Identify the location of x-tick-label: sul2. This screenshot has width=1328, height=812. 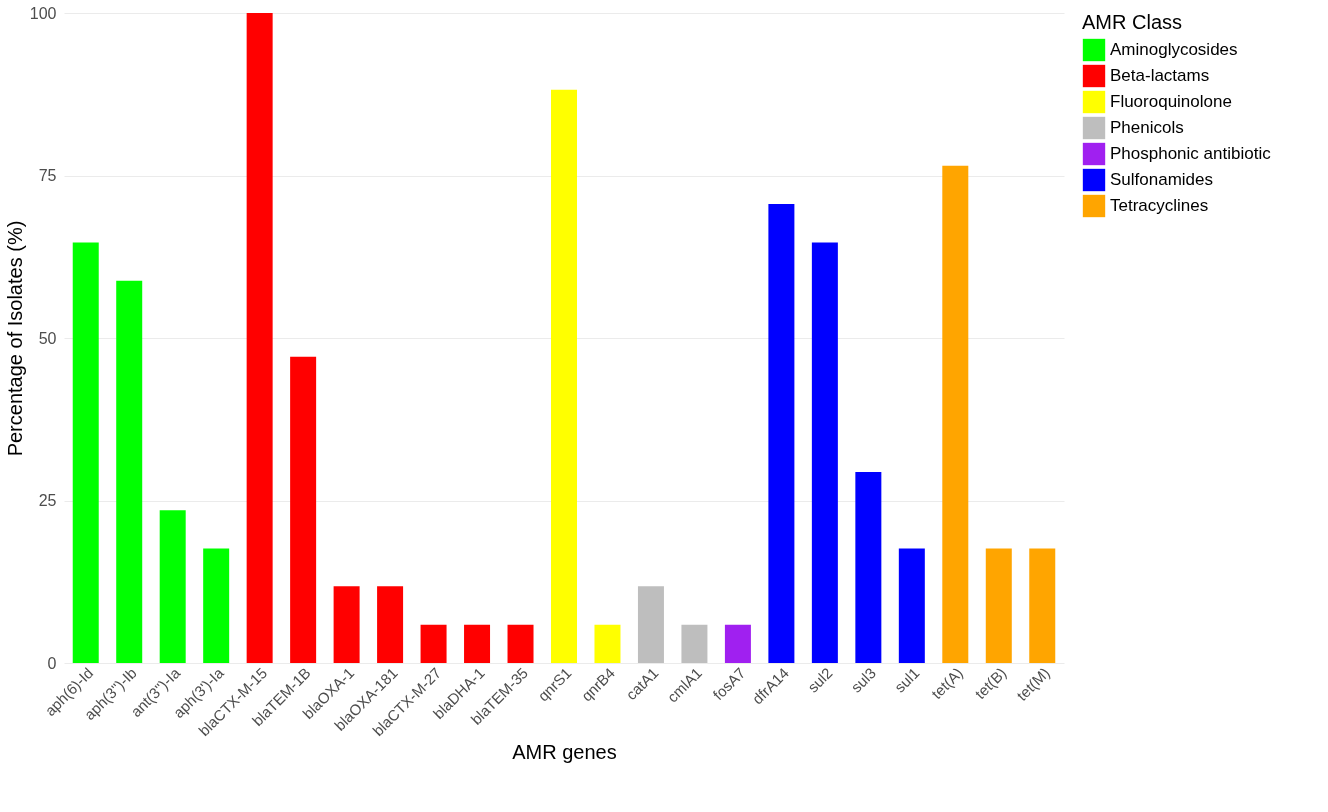
(819, 680).